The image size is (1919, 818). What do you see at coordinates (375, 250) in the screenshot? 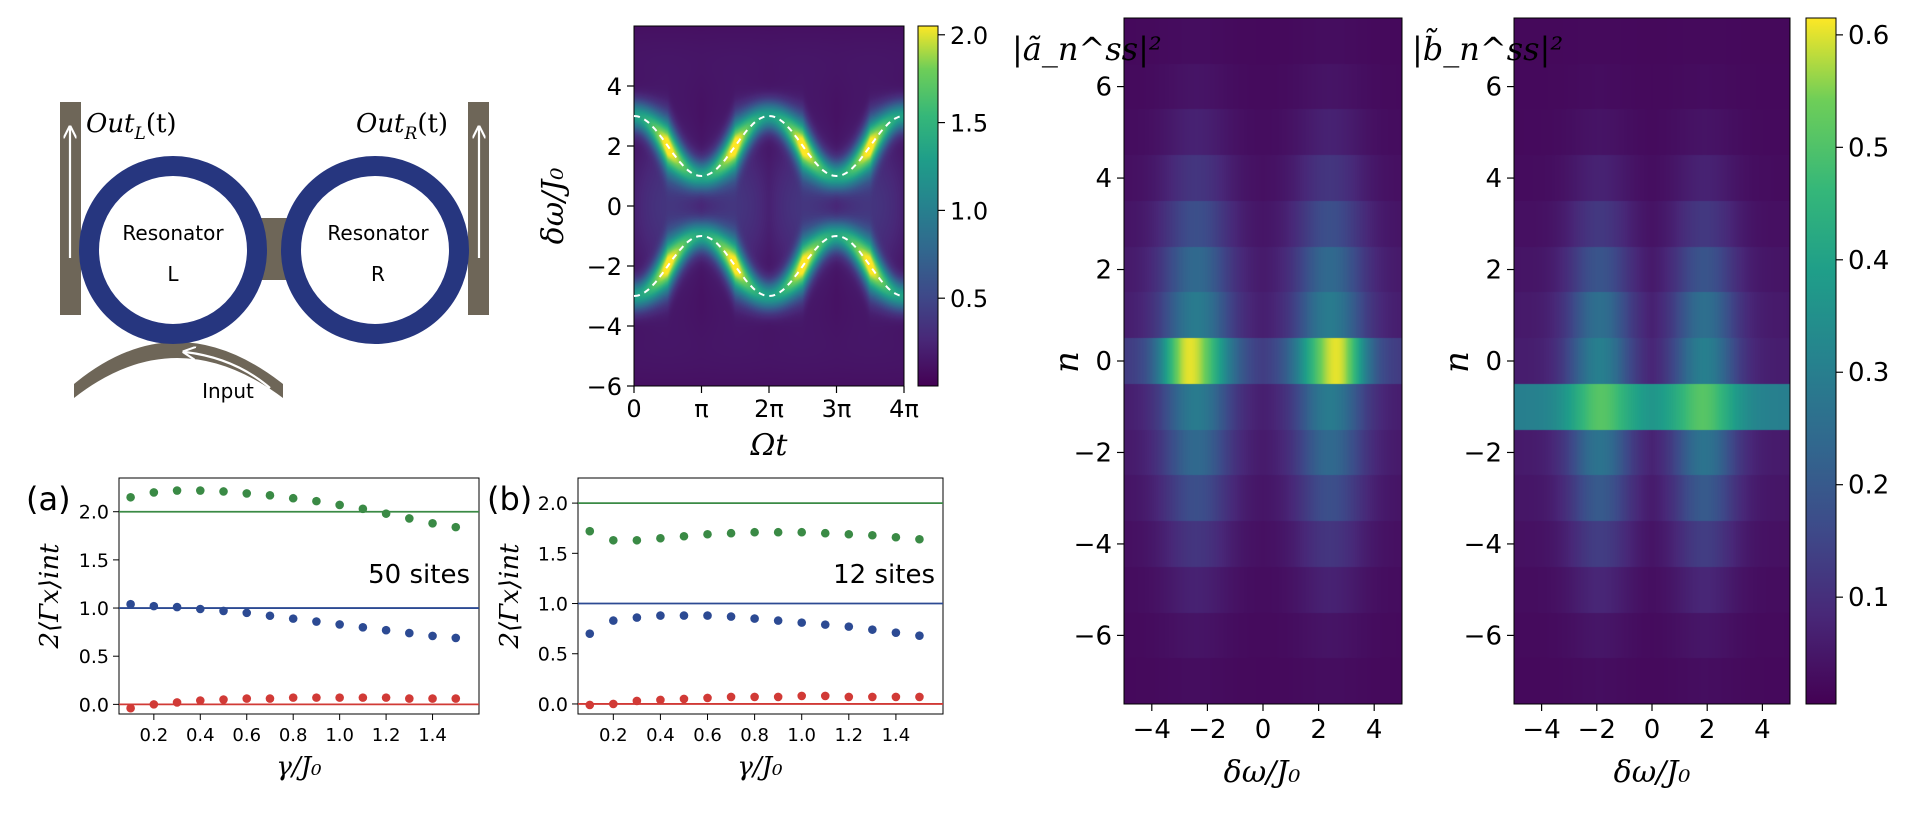
I see `resonator-ring-right` at bounding box center [375, 250].